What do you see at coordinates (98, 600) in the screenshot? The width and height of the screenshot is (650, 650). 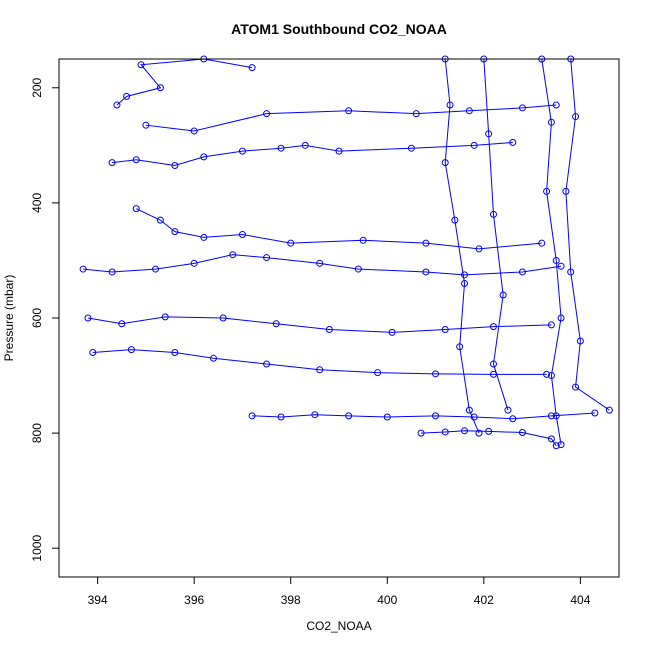 I see `x-tick-label: 394` at bounding box center [98, 600].